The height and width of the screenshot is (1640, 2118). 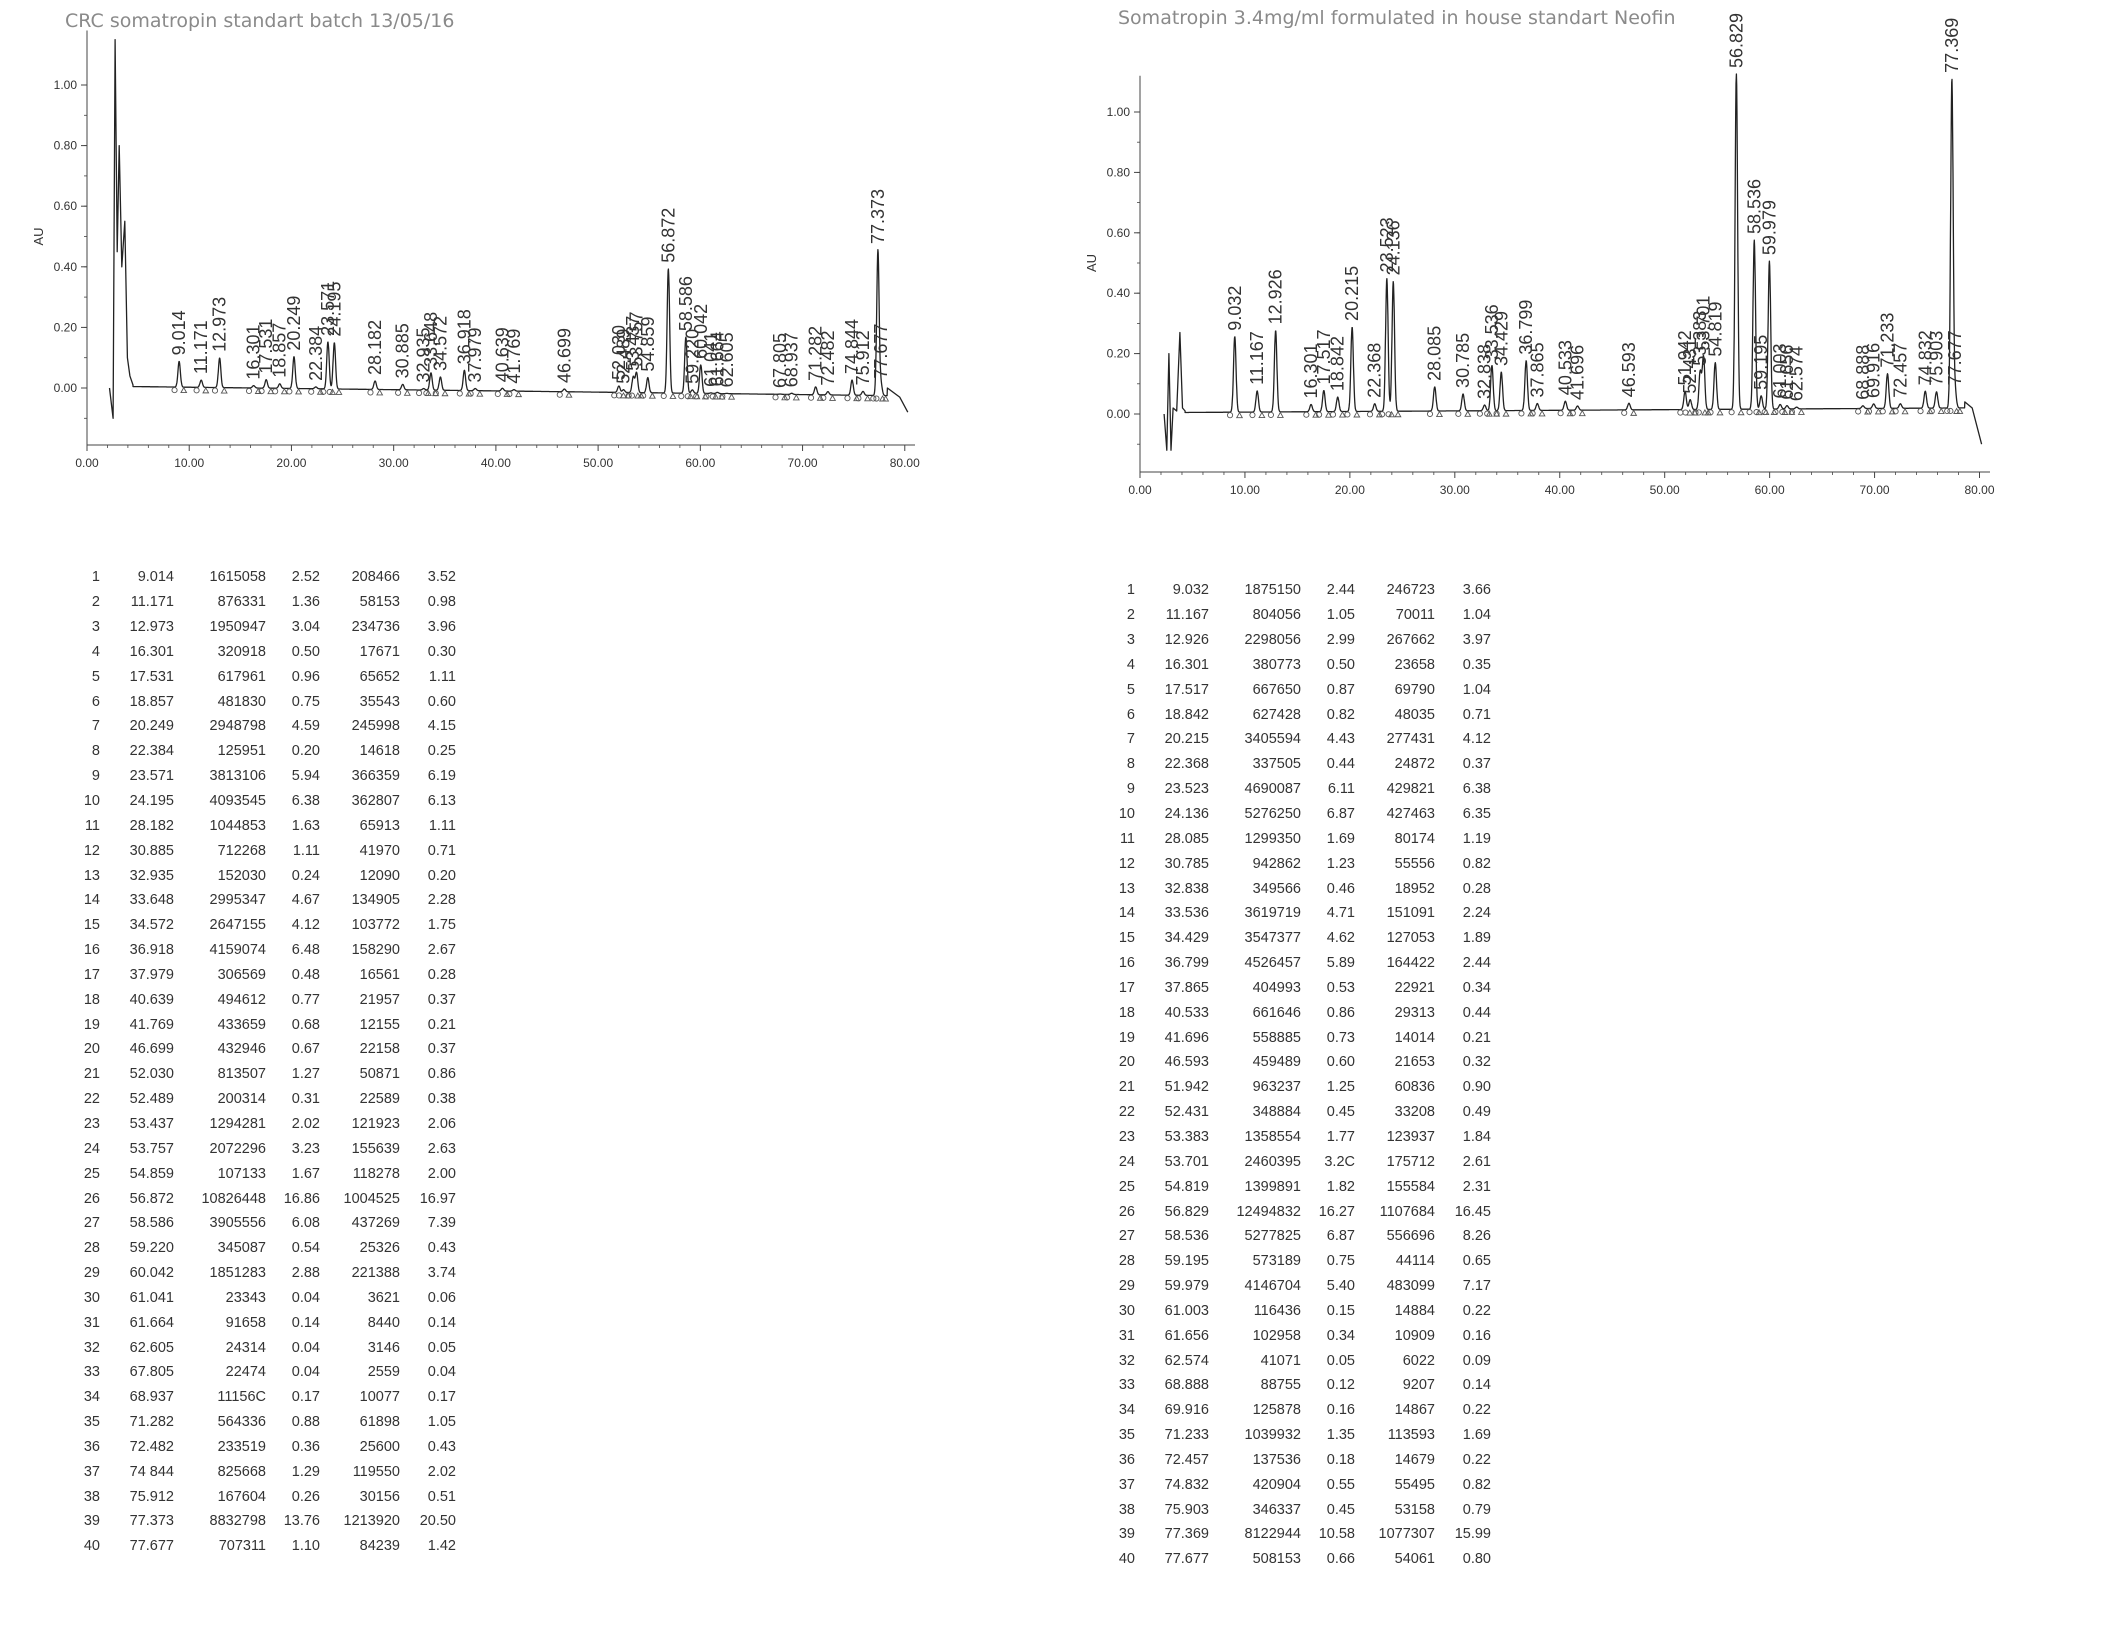 I want to click on peak-table-cell: 24872, so click(x=1414, y=764).